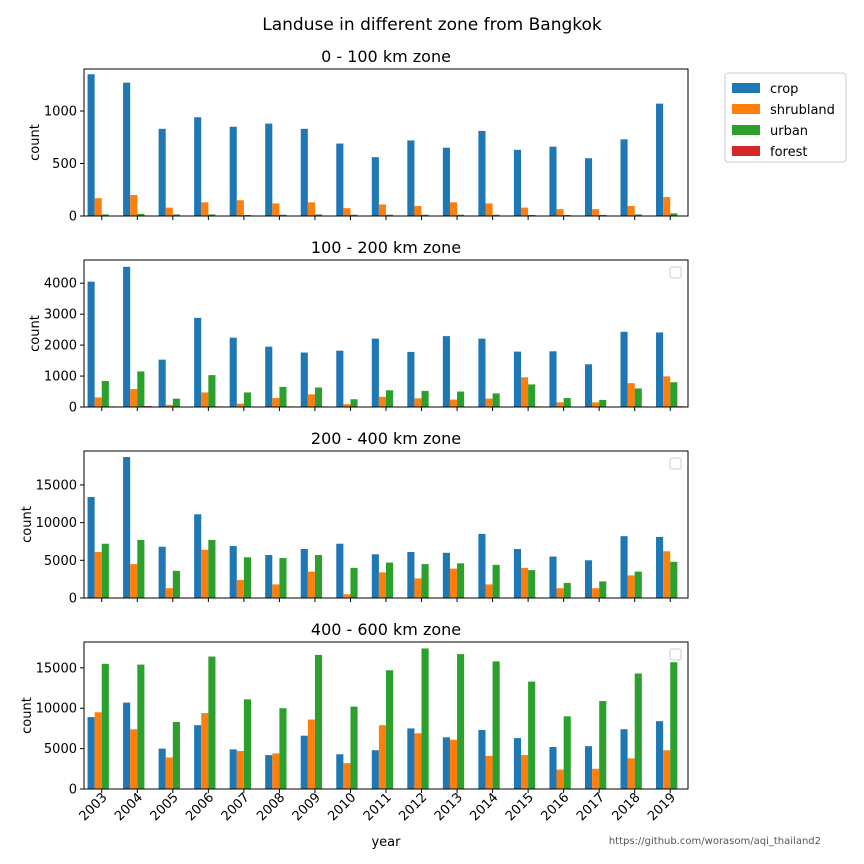 The height and width of the screenshot is (864, 864). Describe the element at coordinates (525, 772) in the screenshot. I see `bar-shrubland-2015` at that location.